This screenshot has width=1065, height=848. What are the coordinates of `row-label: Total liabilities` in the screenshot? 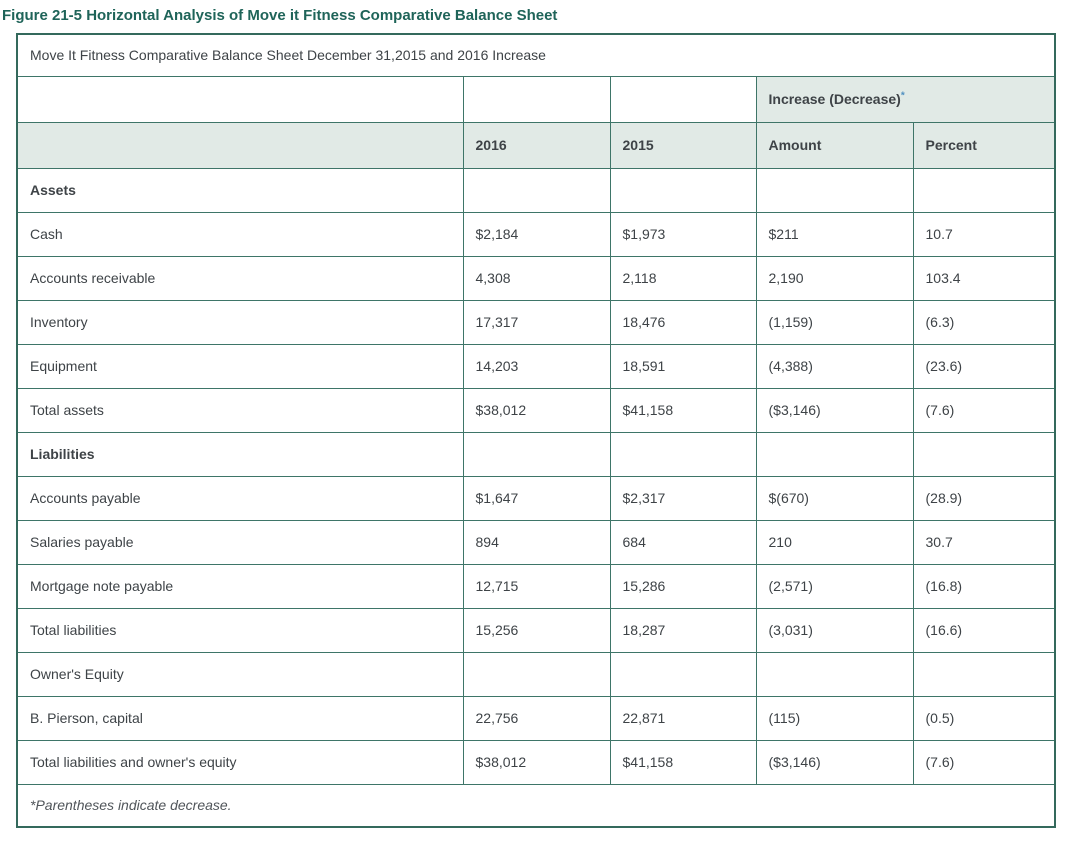 It's located at (240, 630).